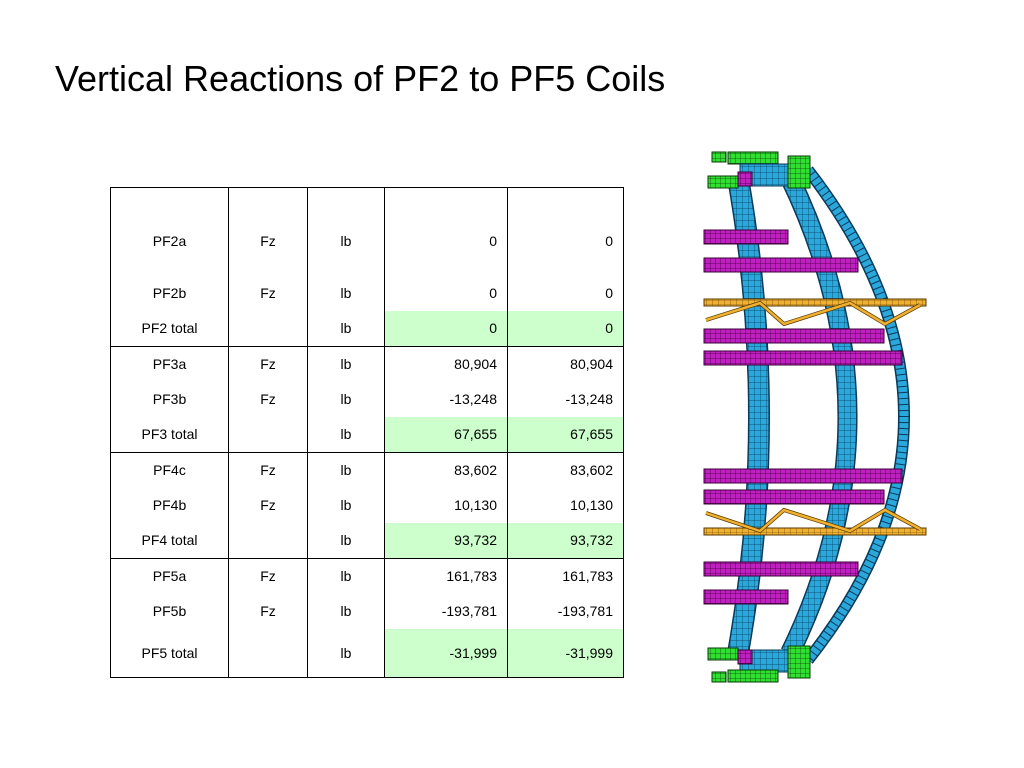 This screenshot has height=768, width=1024. I want to click on coil-name-cell: PF4 total, so click(169, 541).